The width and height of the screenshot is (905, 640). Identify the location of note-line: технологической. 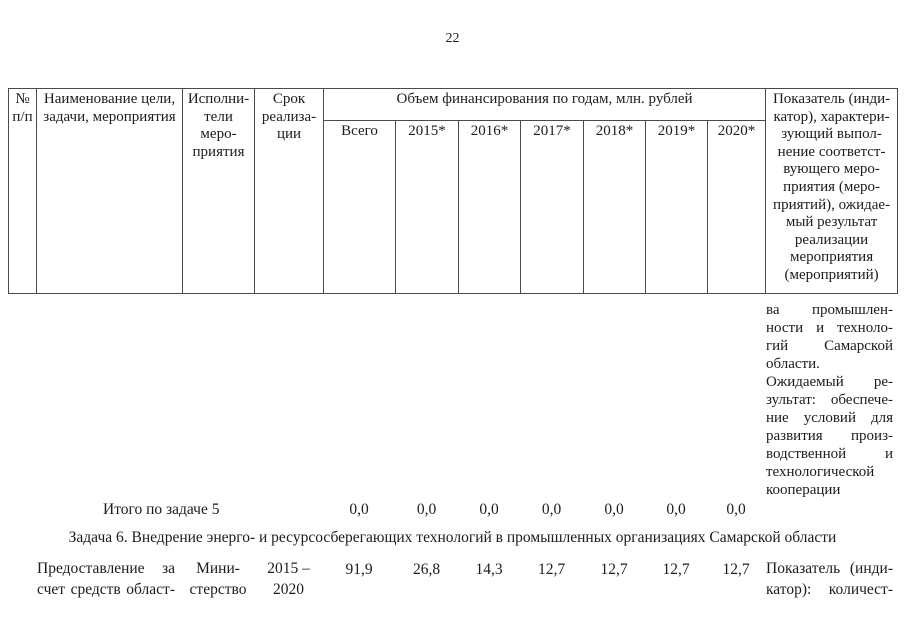
(820, 472).